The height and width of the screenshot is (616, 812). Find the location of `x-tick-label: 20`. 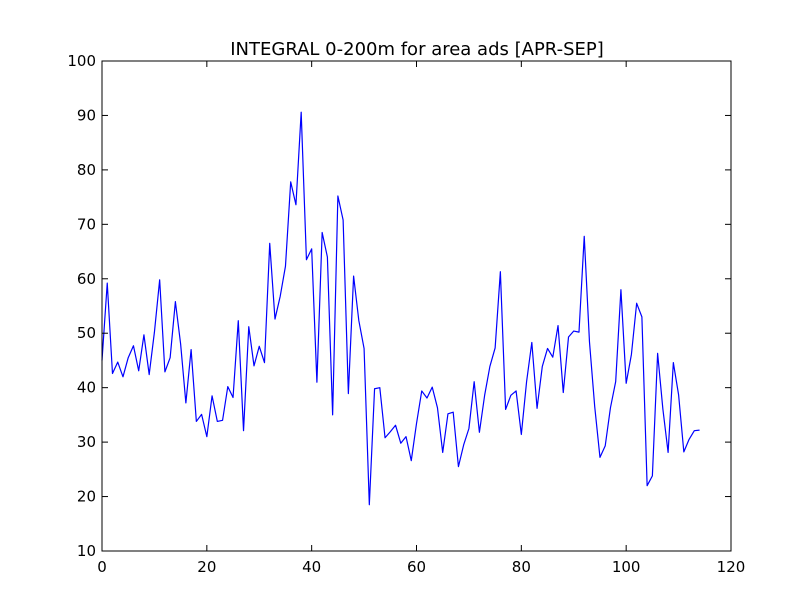

x-tick-label: 20 is located at coordinates (206, 567).